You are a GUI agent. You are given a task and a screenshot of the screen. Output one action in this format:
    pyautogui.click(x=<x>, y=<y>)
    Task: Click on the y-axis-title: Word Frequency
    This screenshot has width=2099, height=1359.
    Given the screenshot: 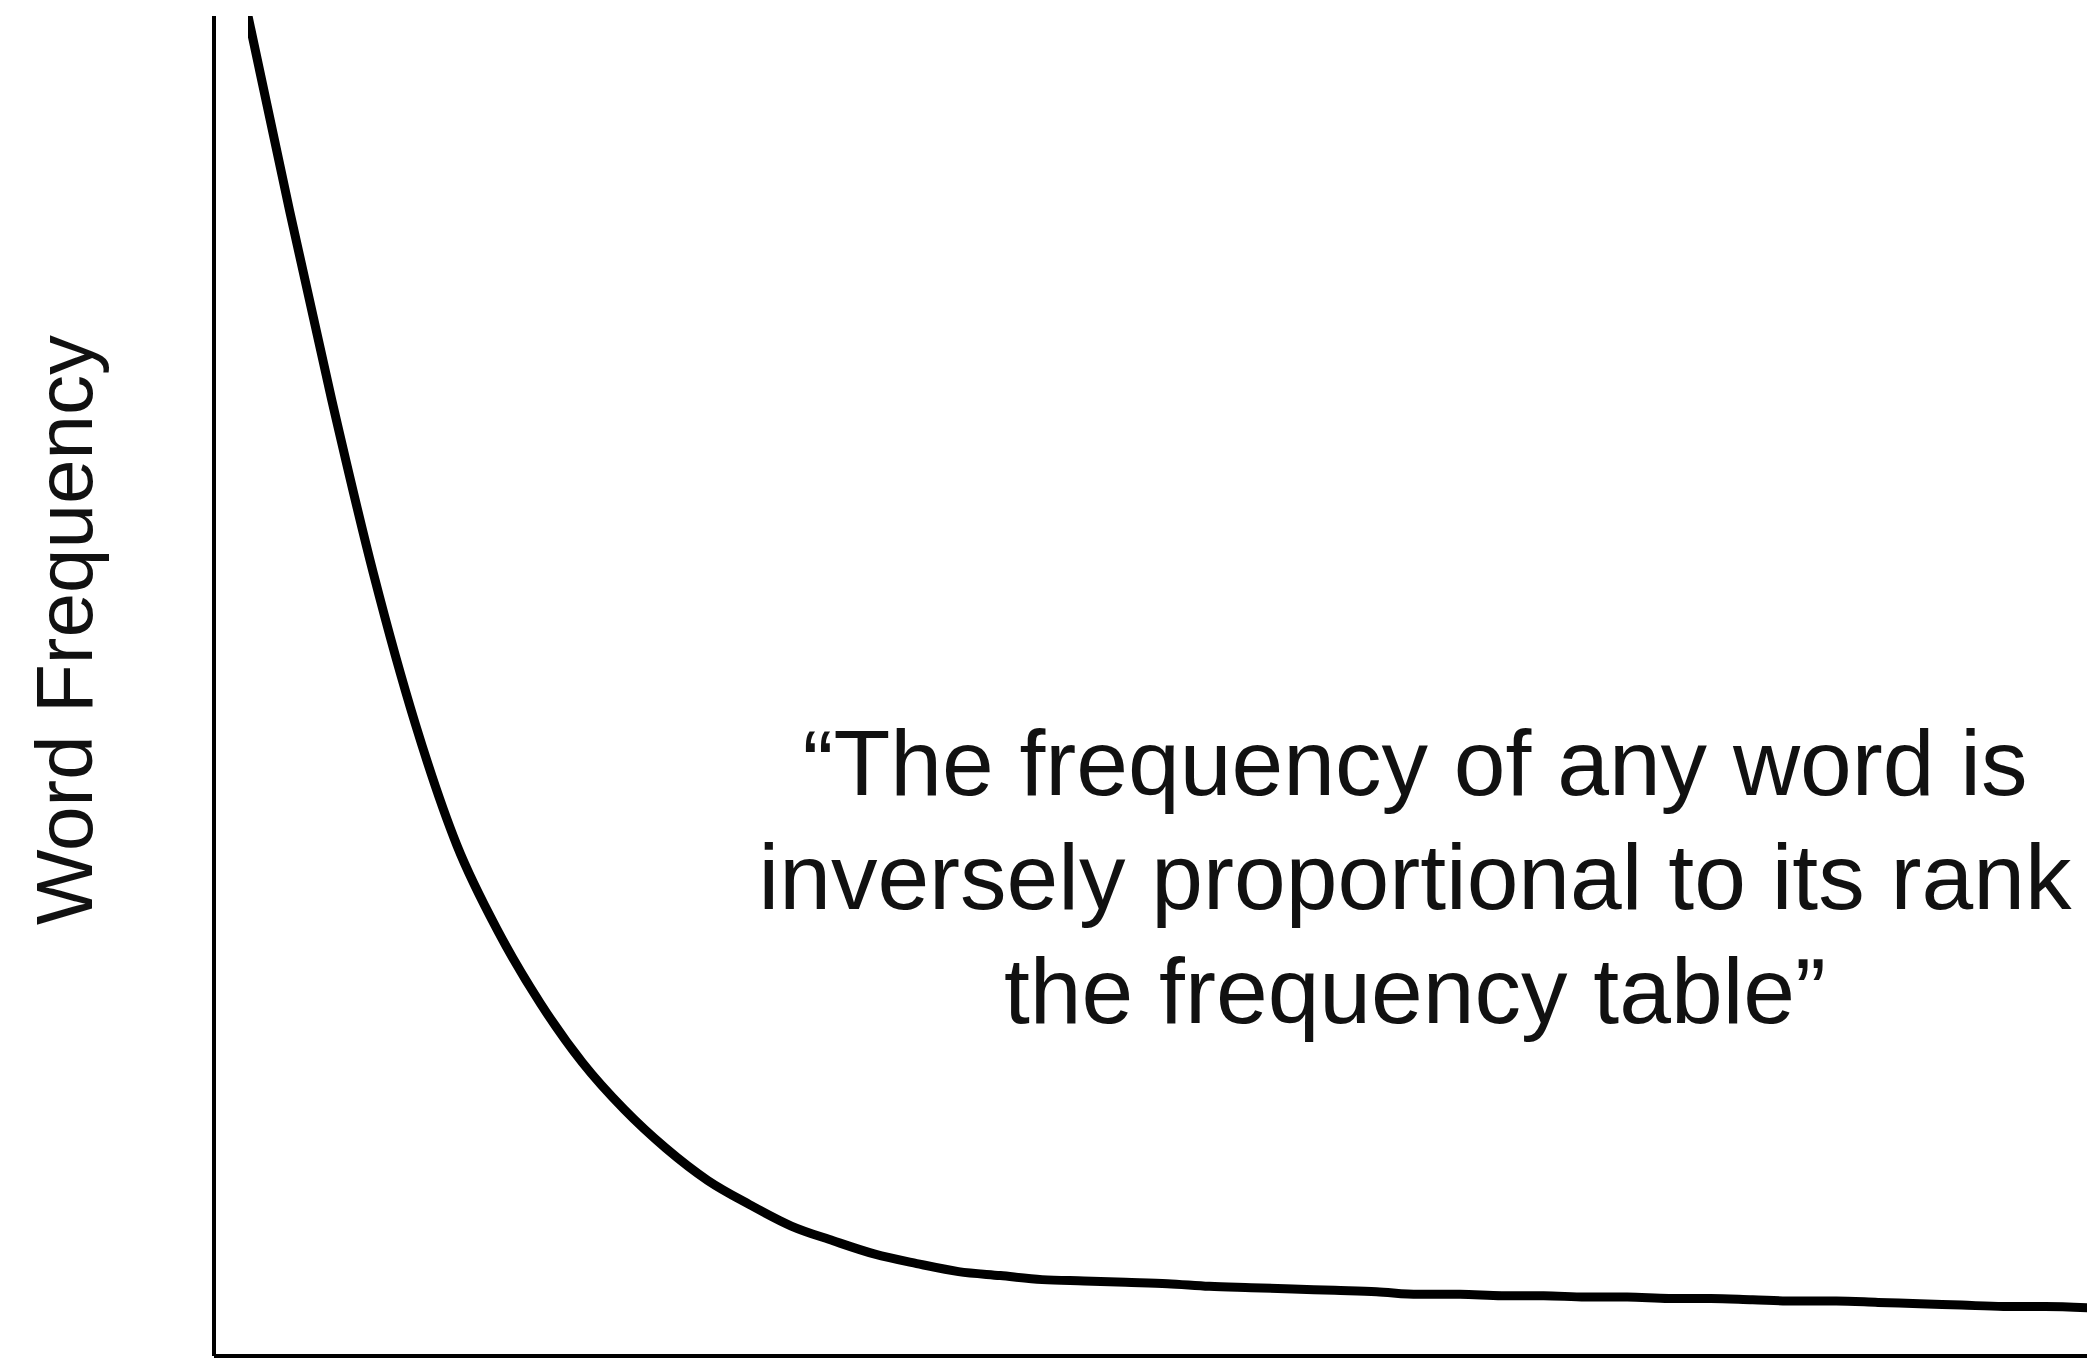 What is the action you would take?
    pyautogui.click(x=64, y=630)
    